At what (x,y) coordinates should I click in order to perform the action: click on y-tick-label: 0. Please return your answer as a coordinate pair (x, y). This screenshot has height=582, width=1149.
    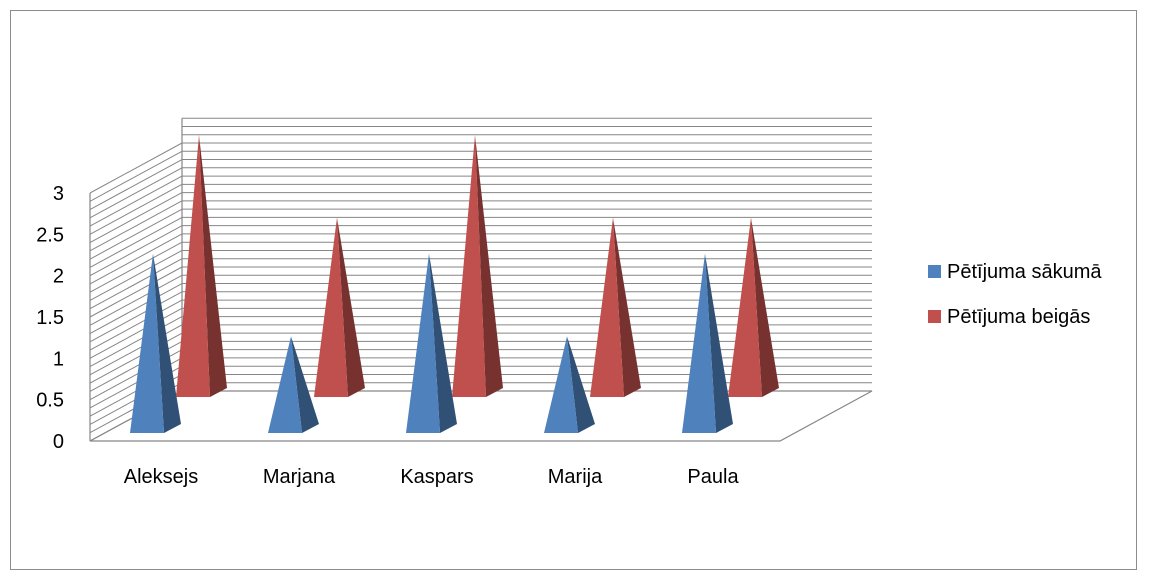
    Looking at the image, I should click on (58, 442).